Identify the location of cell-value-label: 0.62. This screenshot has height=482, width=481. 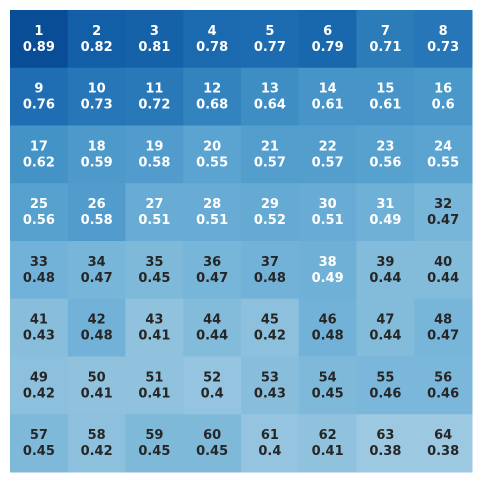
(39, 162).